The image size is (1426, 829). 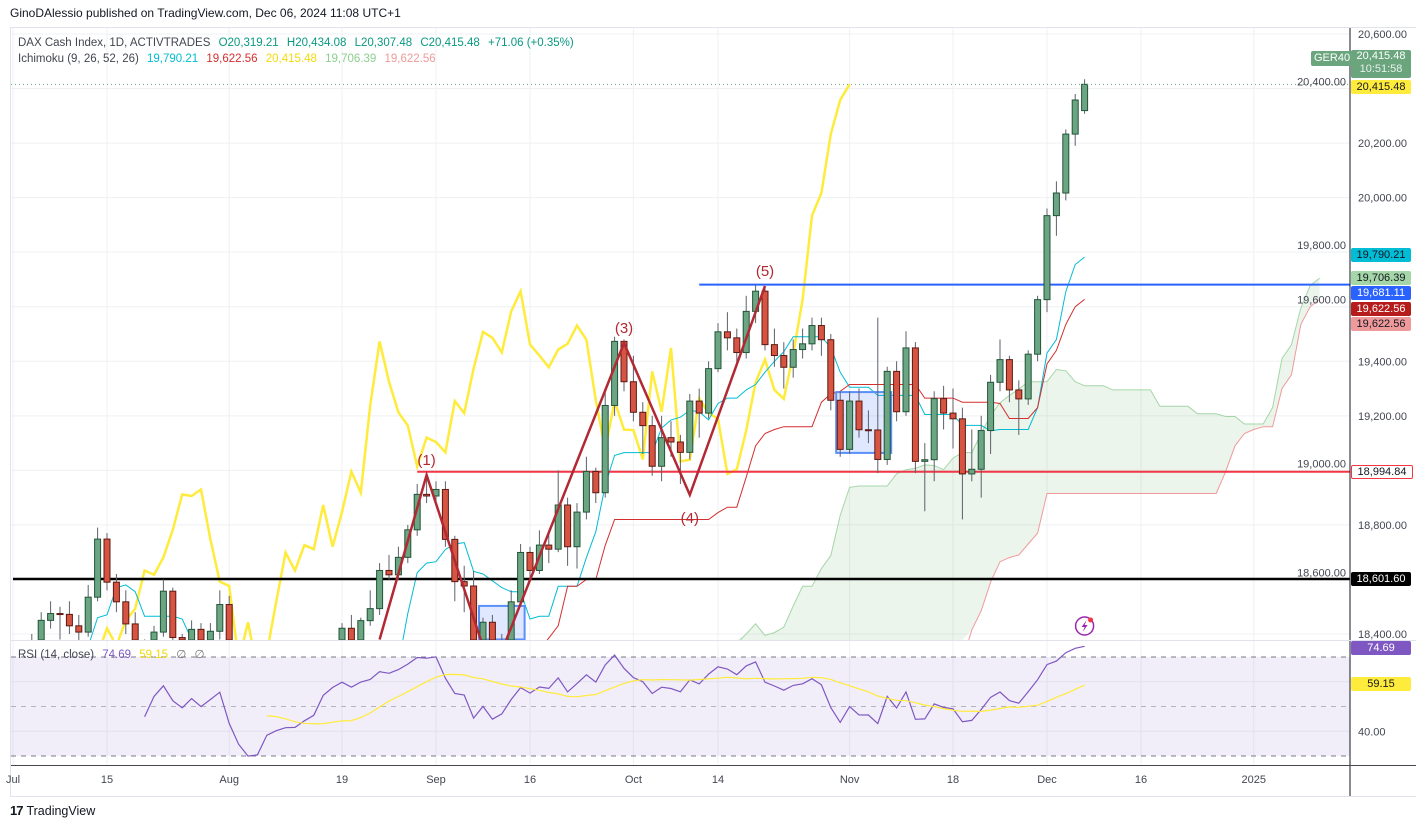 What do you see at coordinates (199, 655) in the screenshot?
I see `rsi-value-4: ∅` at bounding box center [199, 655].